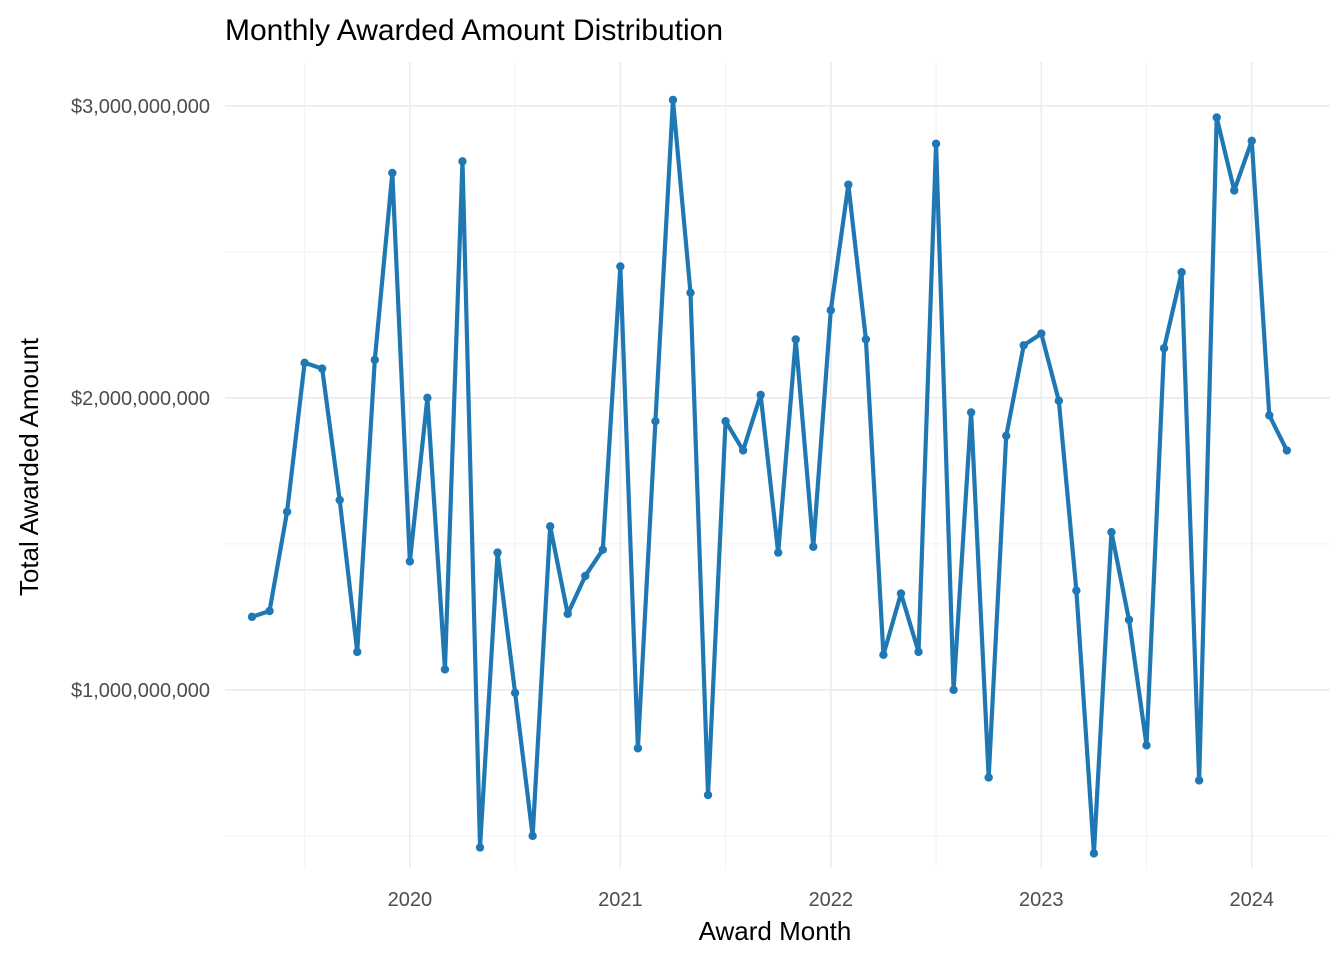 The width and height of the screenshot is (1344, 960). What do you see at coordinates (29, 466) in the screenshot?
I see `y-axis-title: Total Awarded Amount` at bounding box center [29, 466].